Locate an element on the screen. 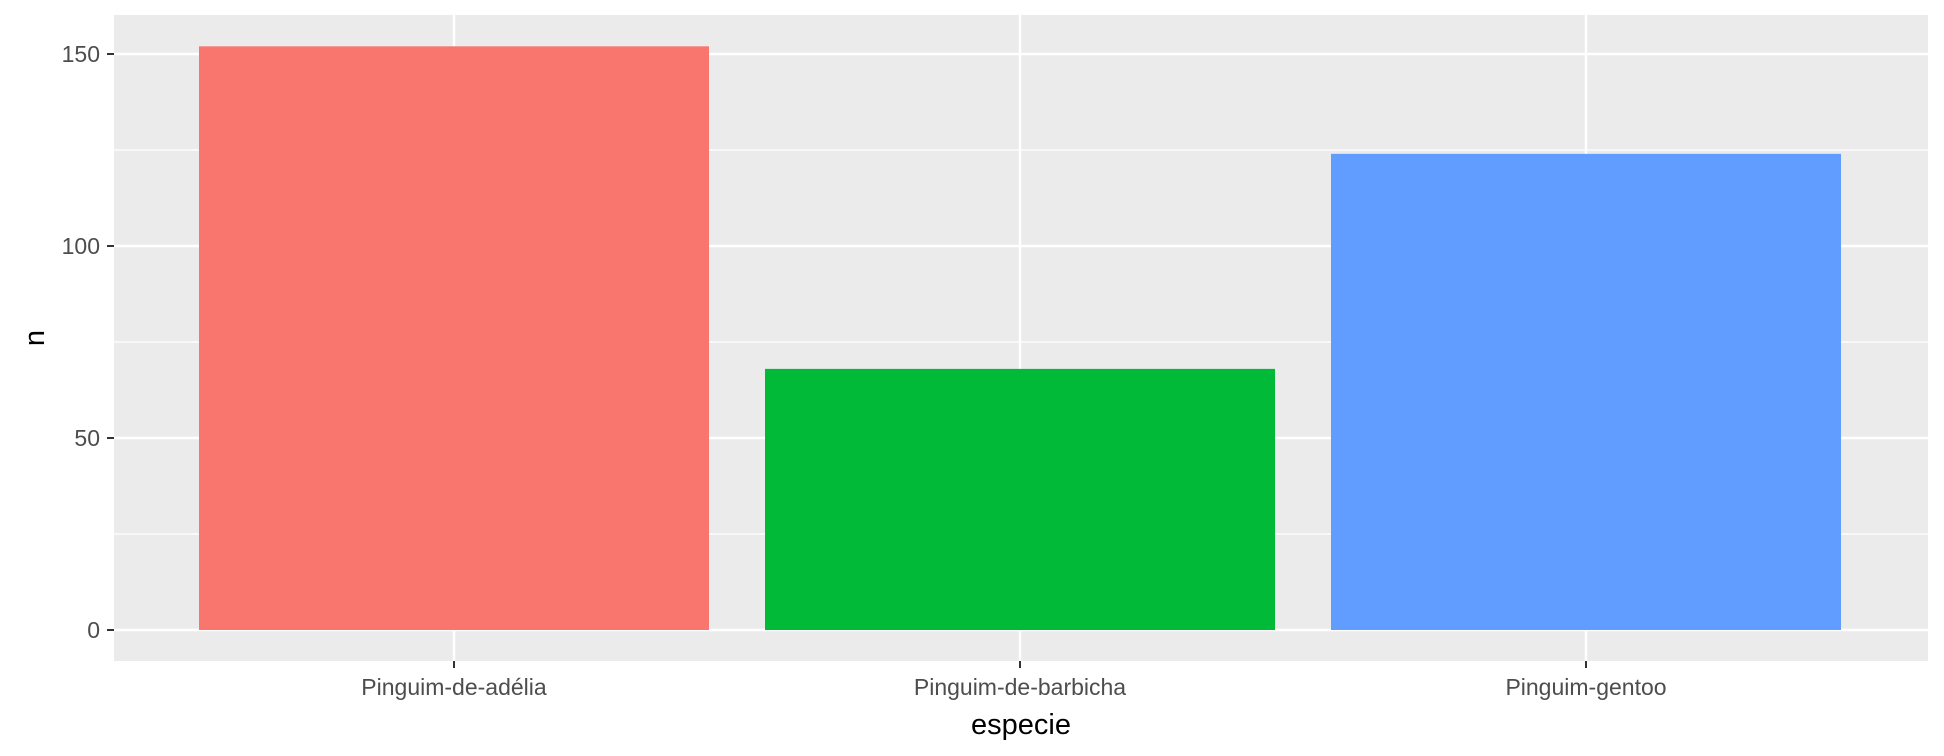 Image resolution: width=1944 pixels, height=756 pixels. y-tick-label: 150 is located at coordinates (81, 54).